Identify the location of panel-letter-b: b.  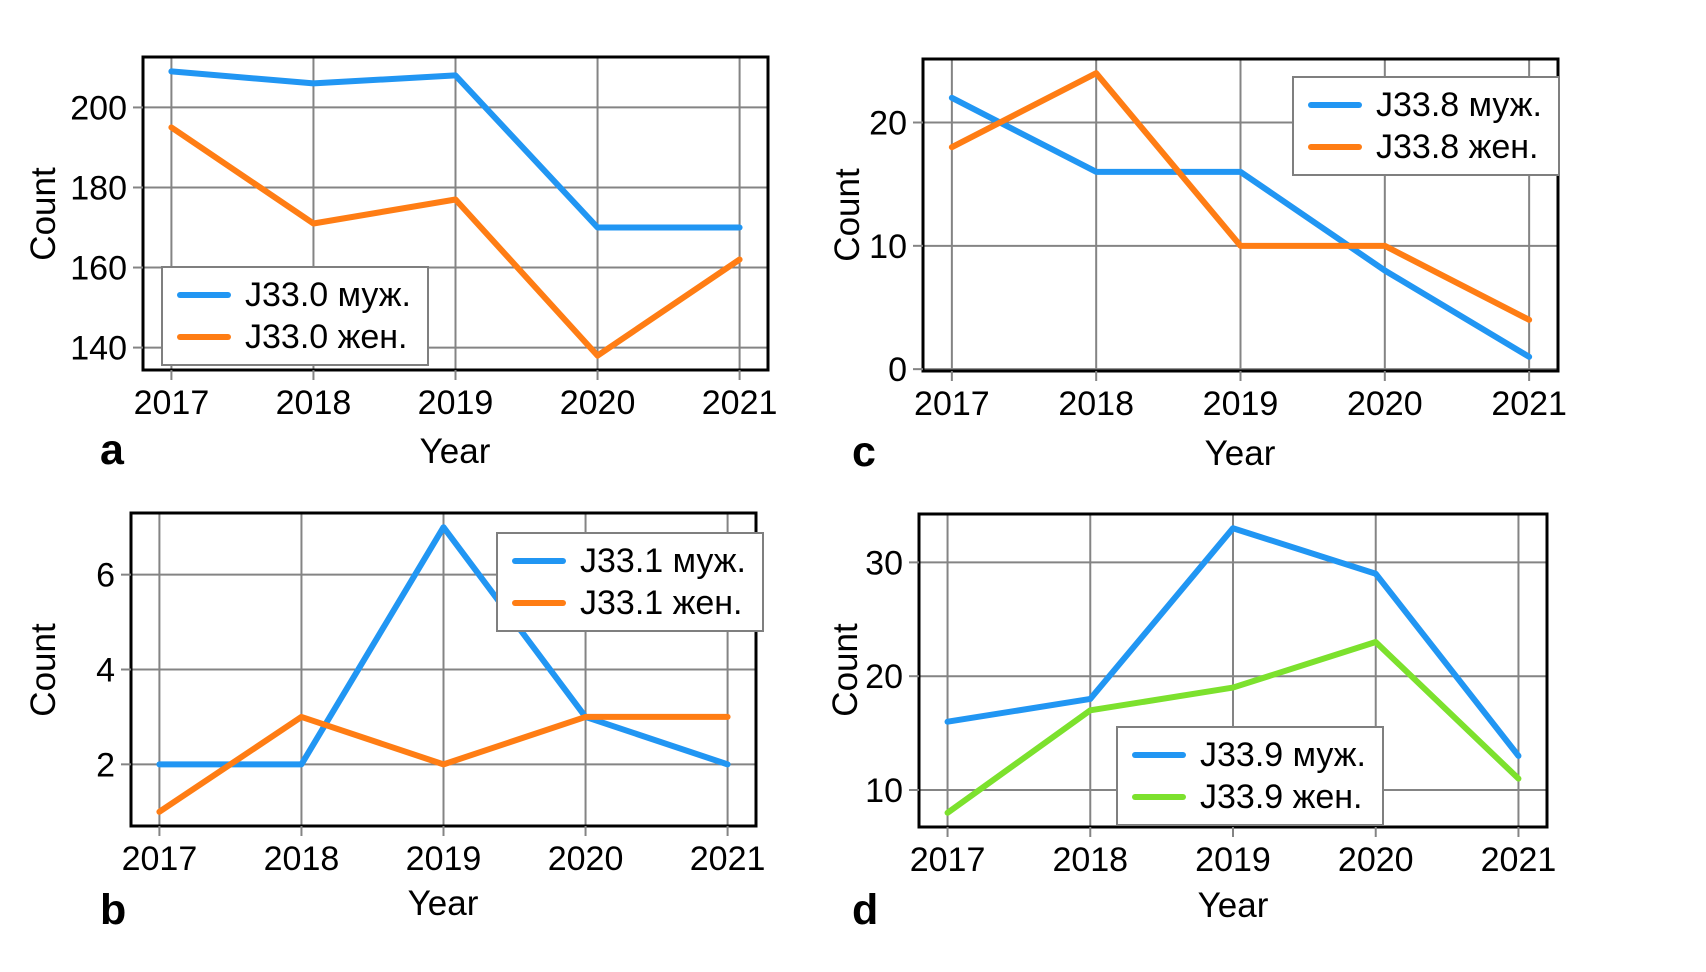
(113, 910).